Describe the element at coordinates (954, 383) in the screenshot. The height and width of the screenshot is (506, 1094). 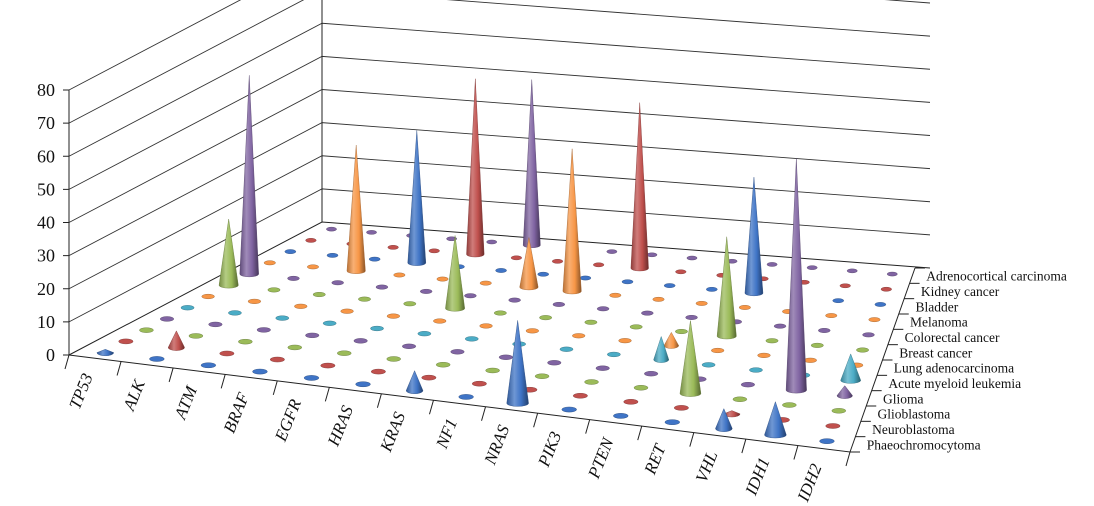
I see `series-label: Acute myeloid leukemia` at that location.